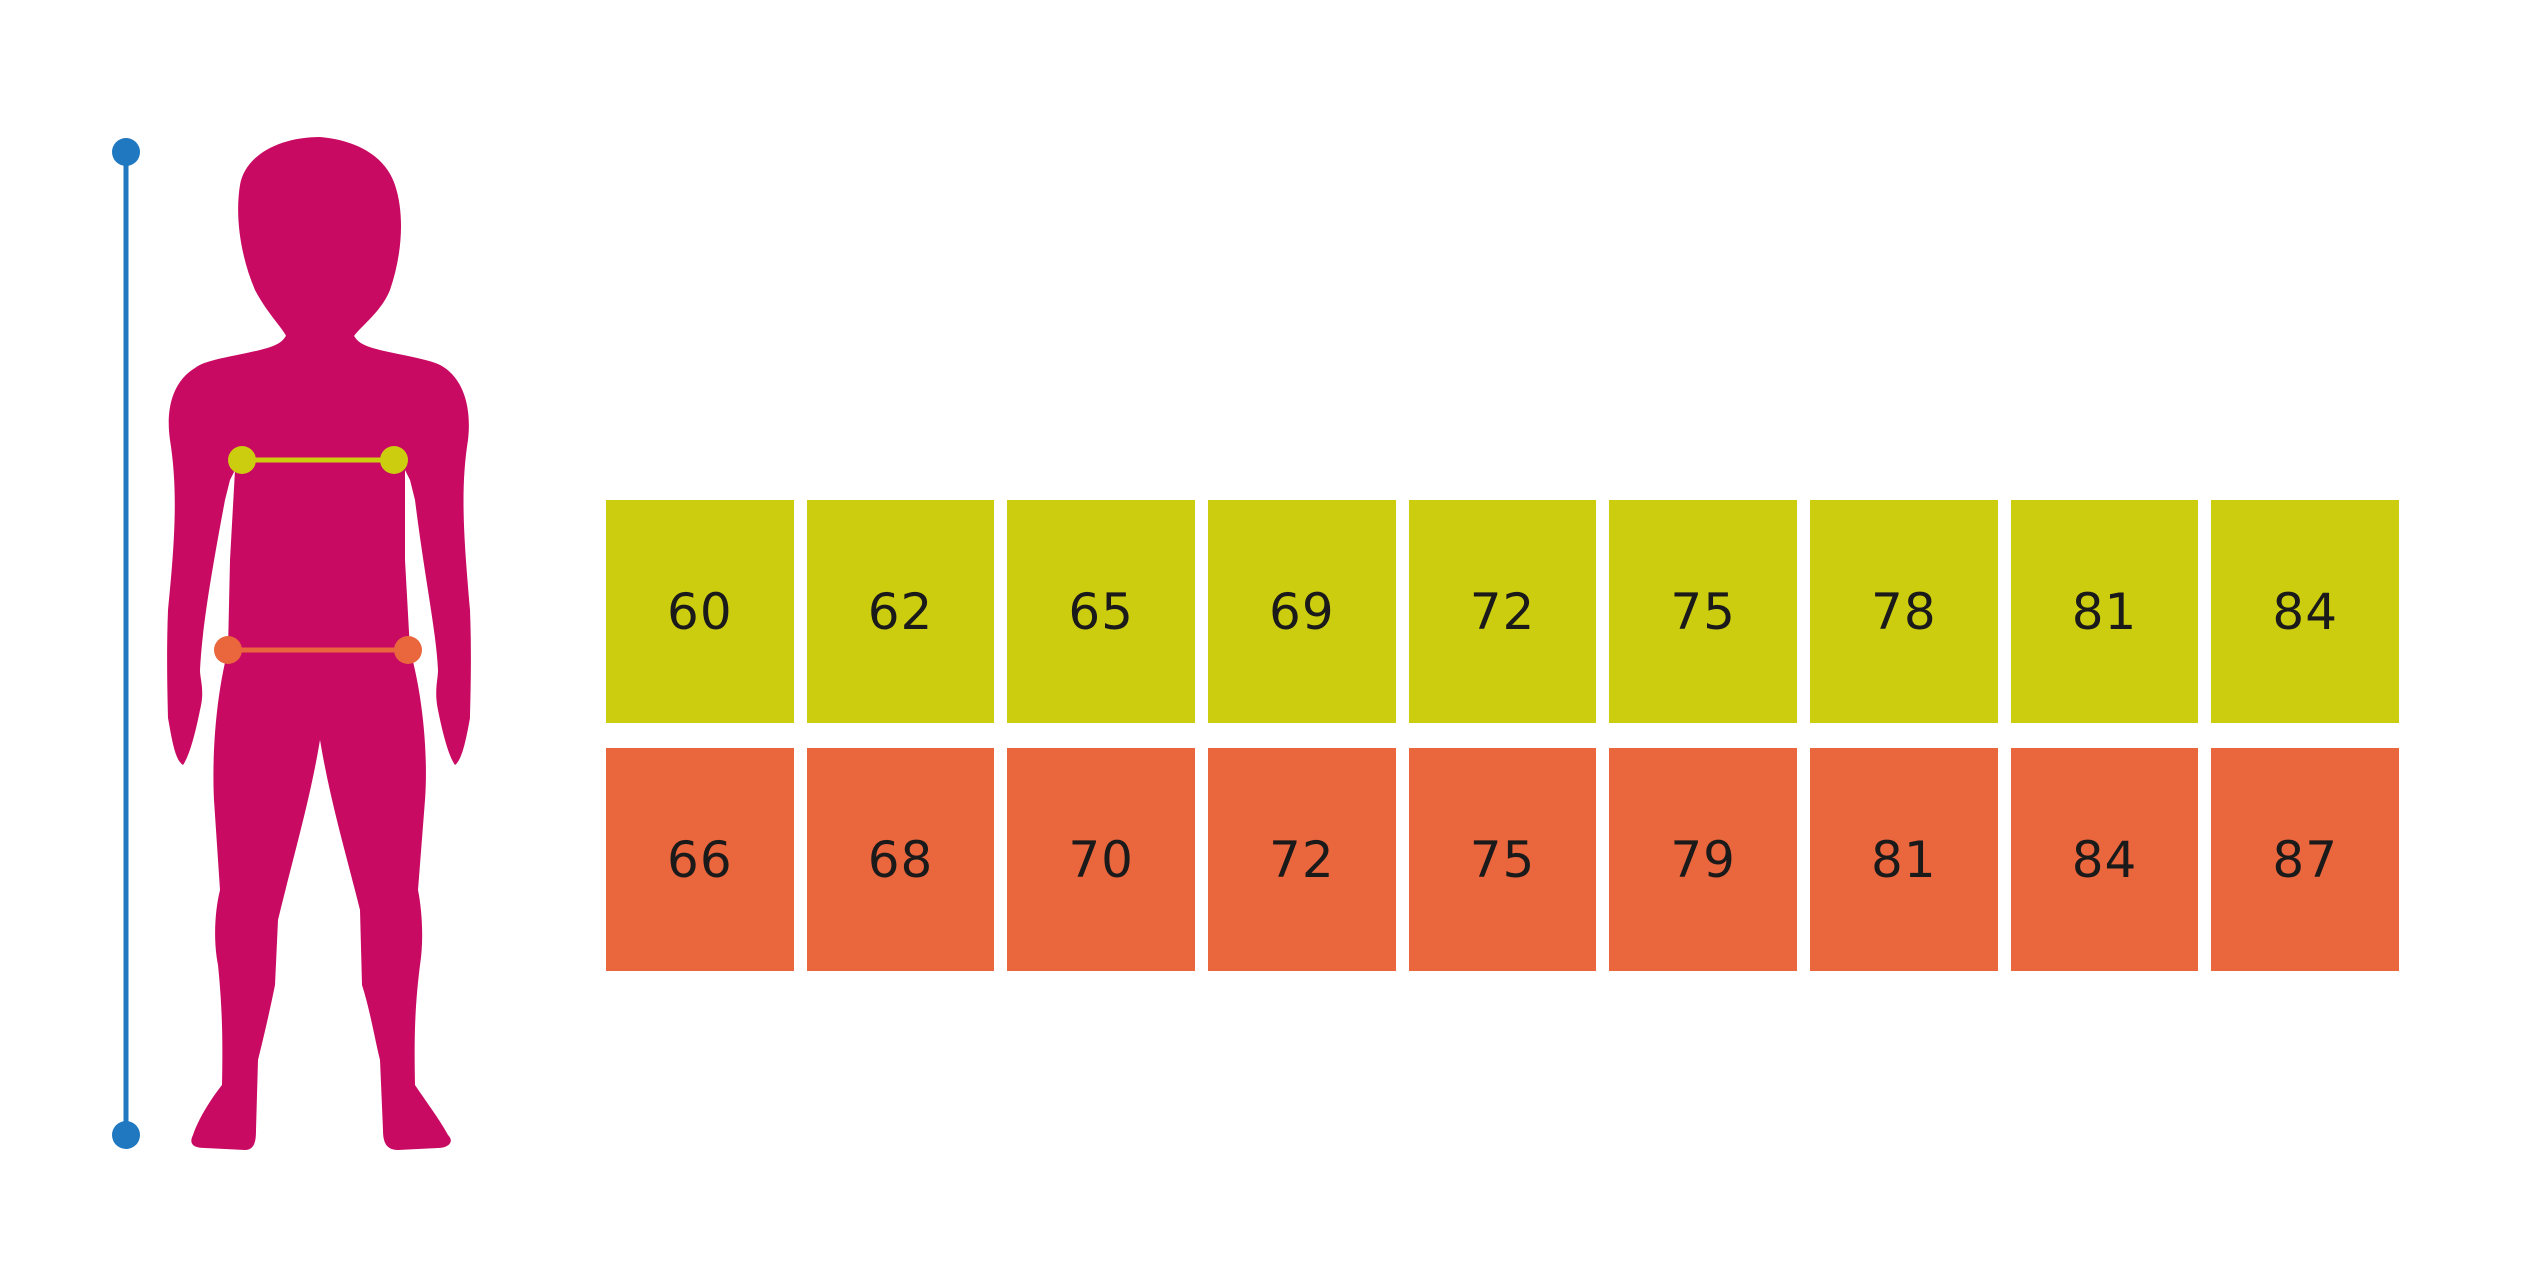 Image resolution: width=2548 pixels, height=1279 pixels. Describe the element at coordinates (1302, 859) in the screenshot. I see `waist-size-cell: 72` at that location.